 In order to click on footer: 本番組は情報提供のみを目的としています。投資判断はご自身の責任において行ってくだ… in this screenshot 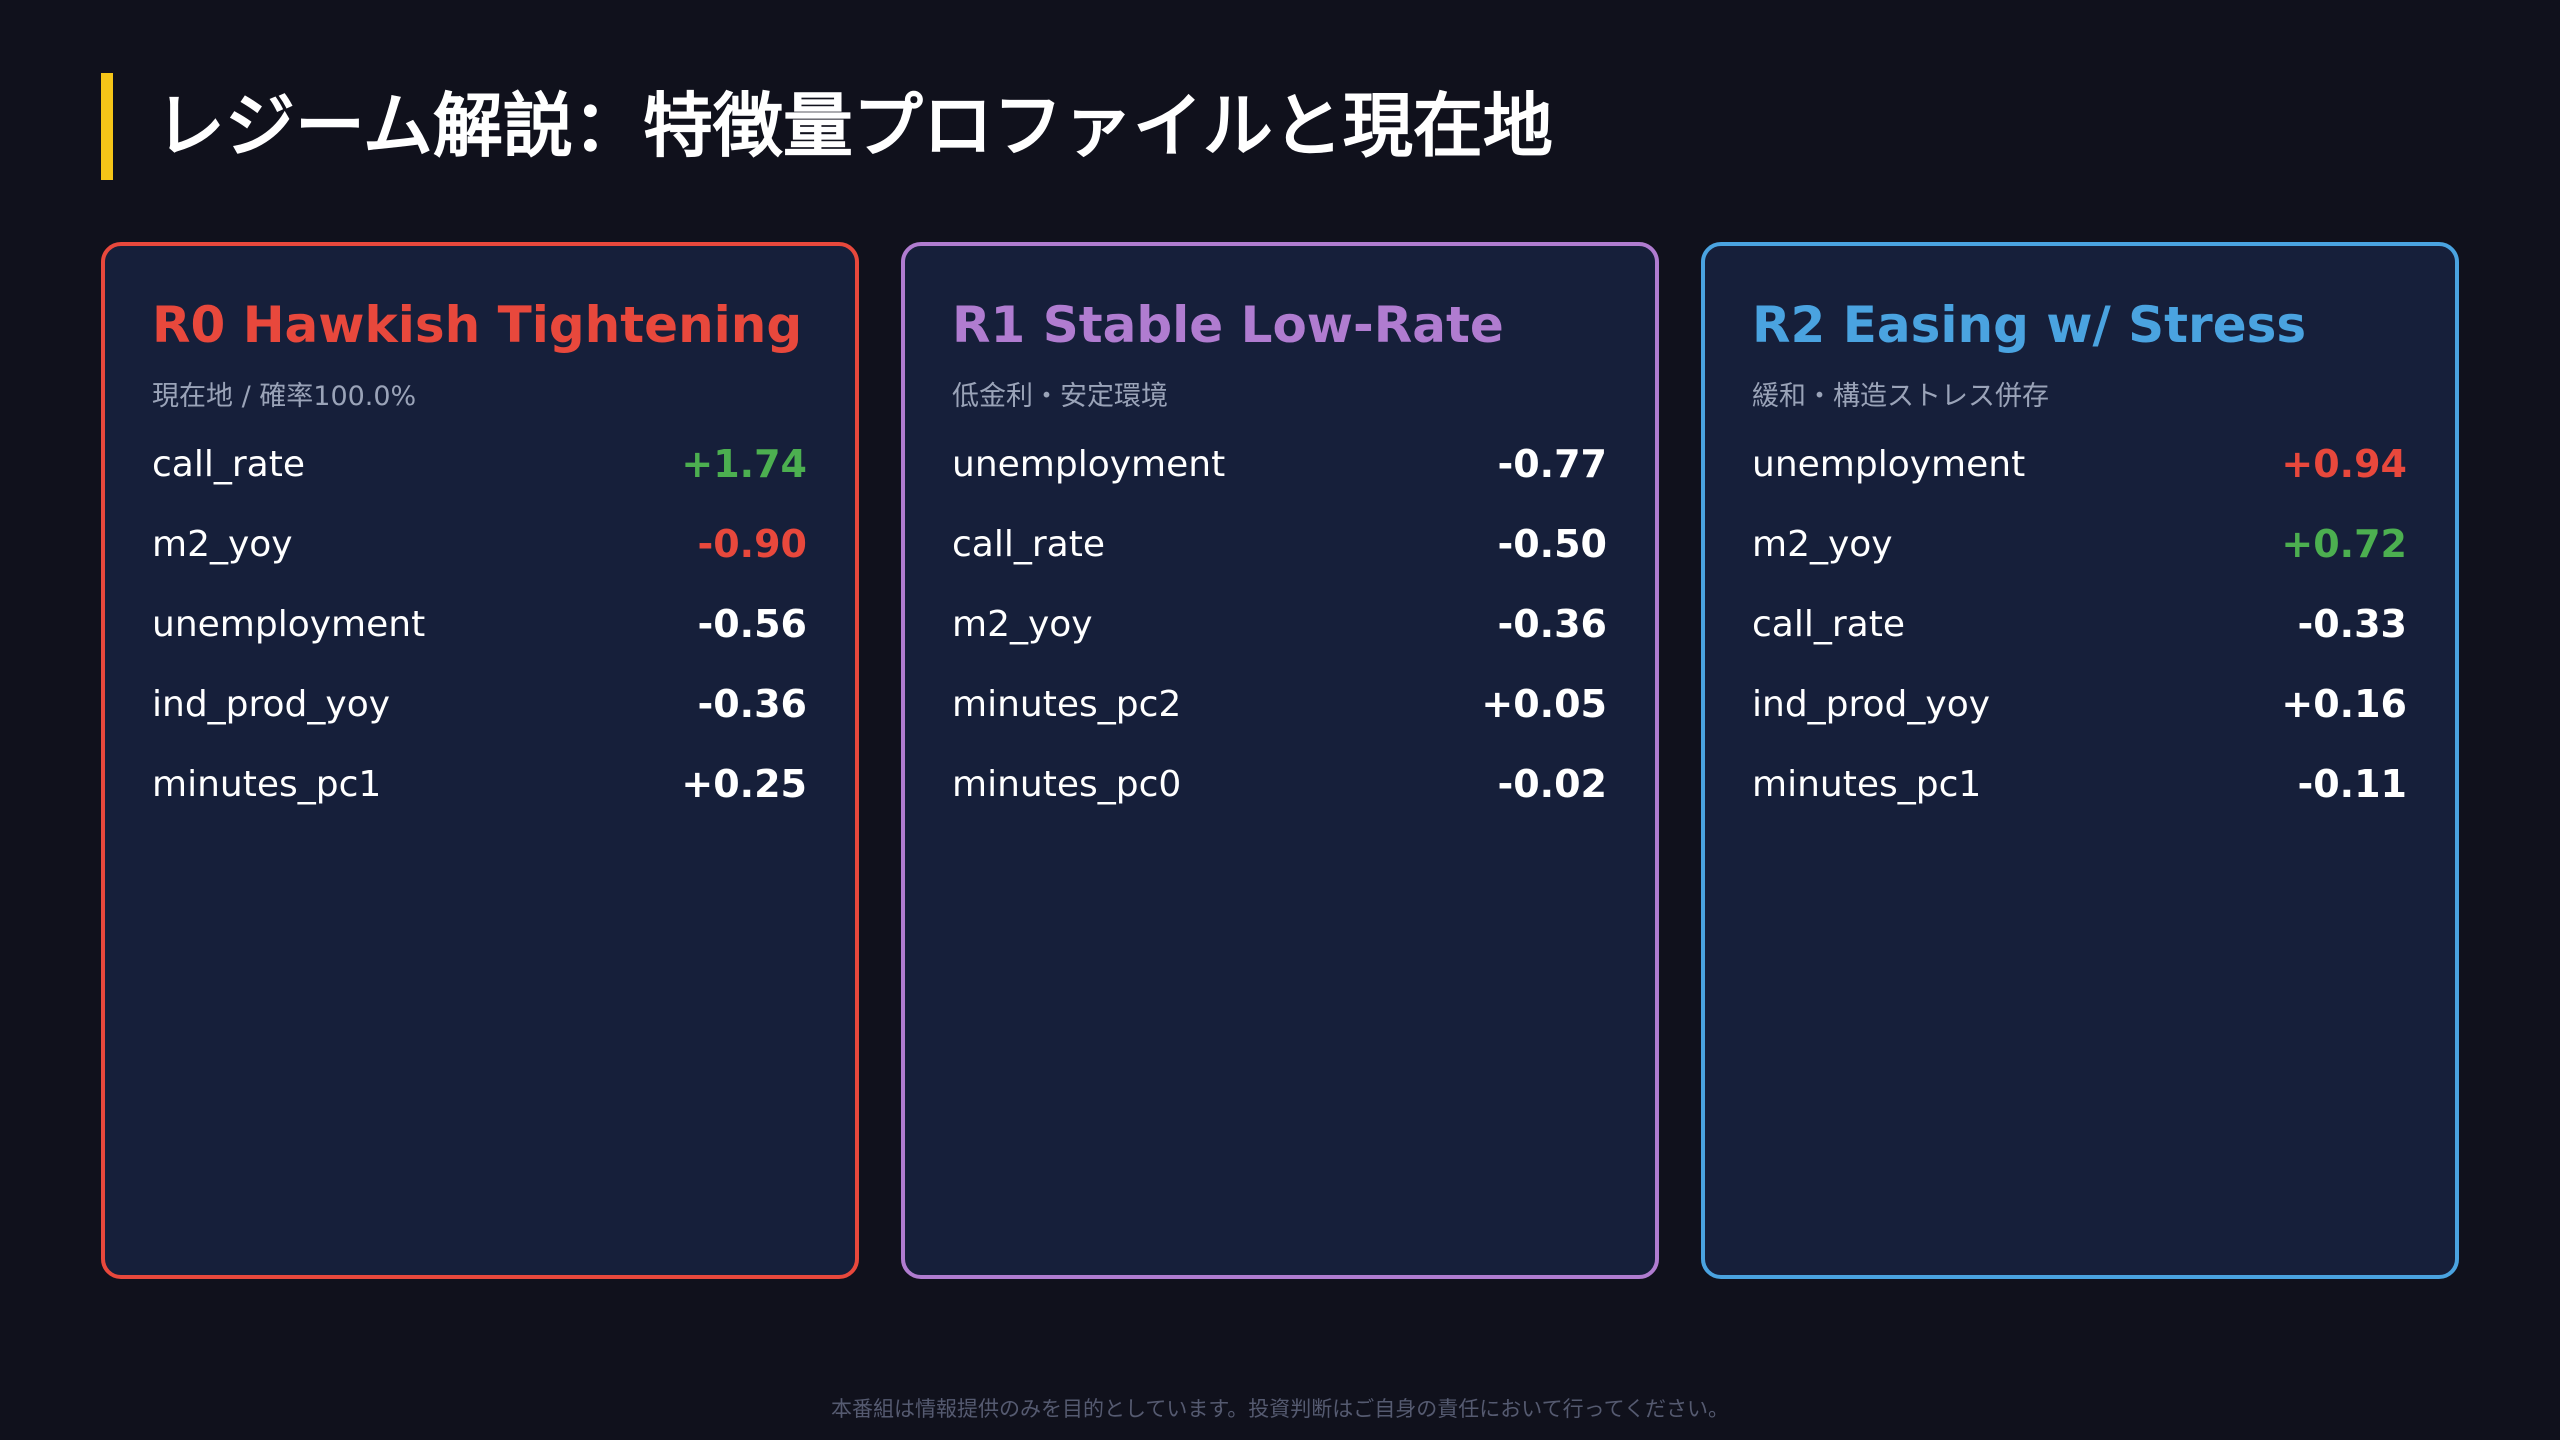, I will do `click(1280, 1409)`.